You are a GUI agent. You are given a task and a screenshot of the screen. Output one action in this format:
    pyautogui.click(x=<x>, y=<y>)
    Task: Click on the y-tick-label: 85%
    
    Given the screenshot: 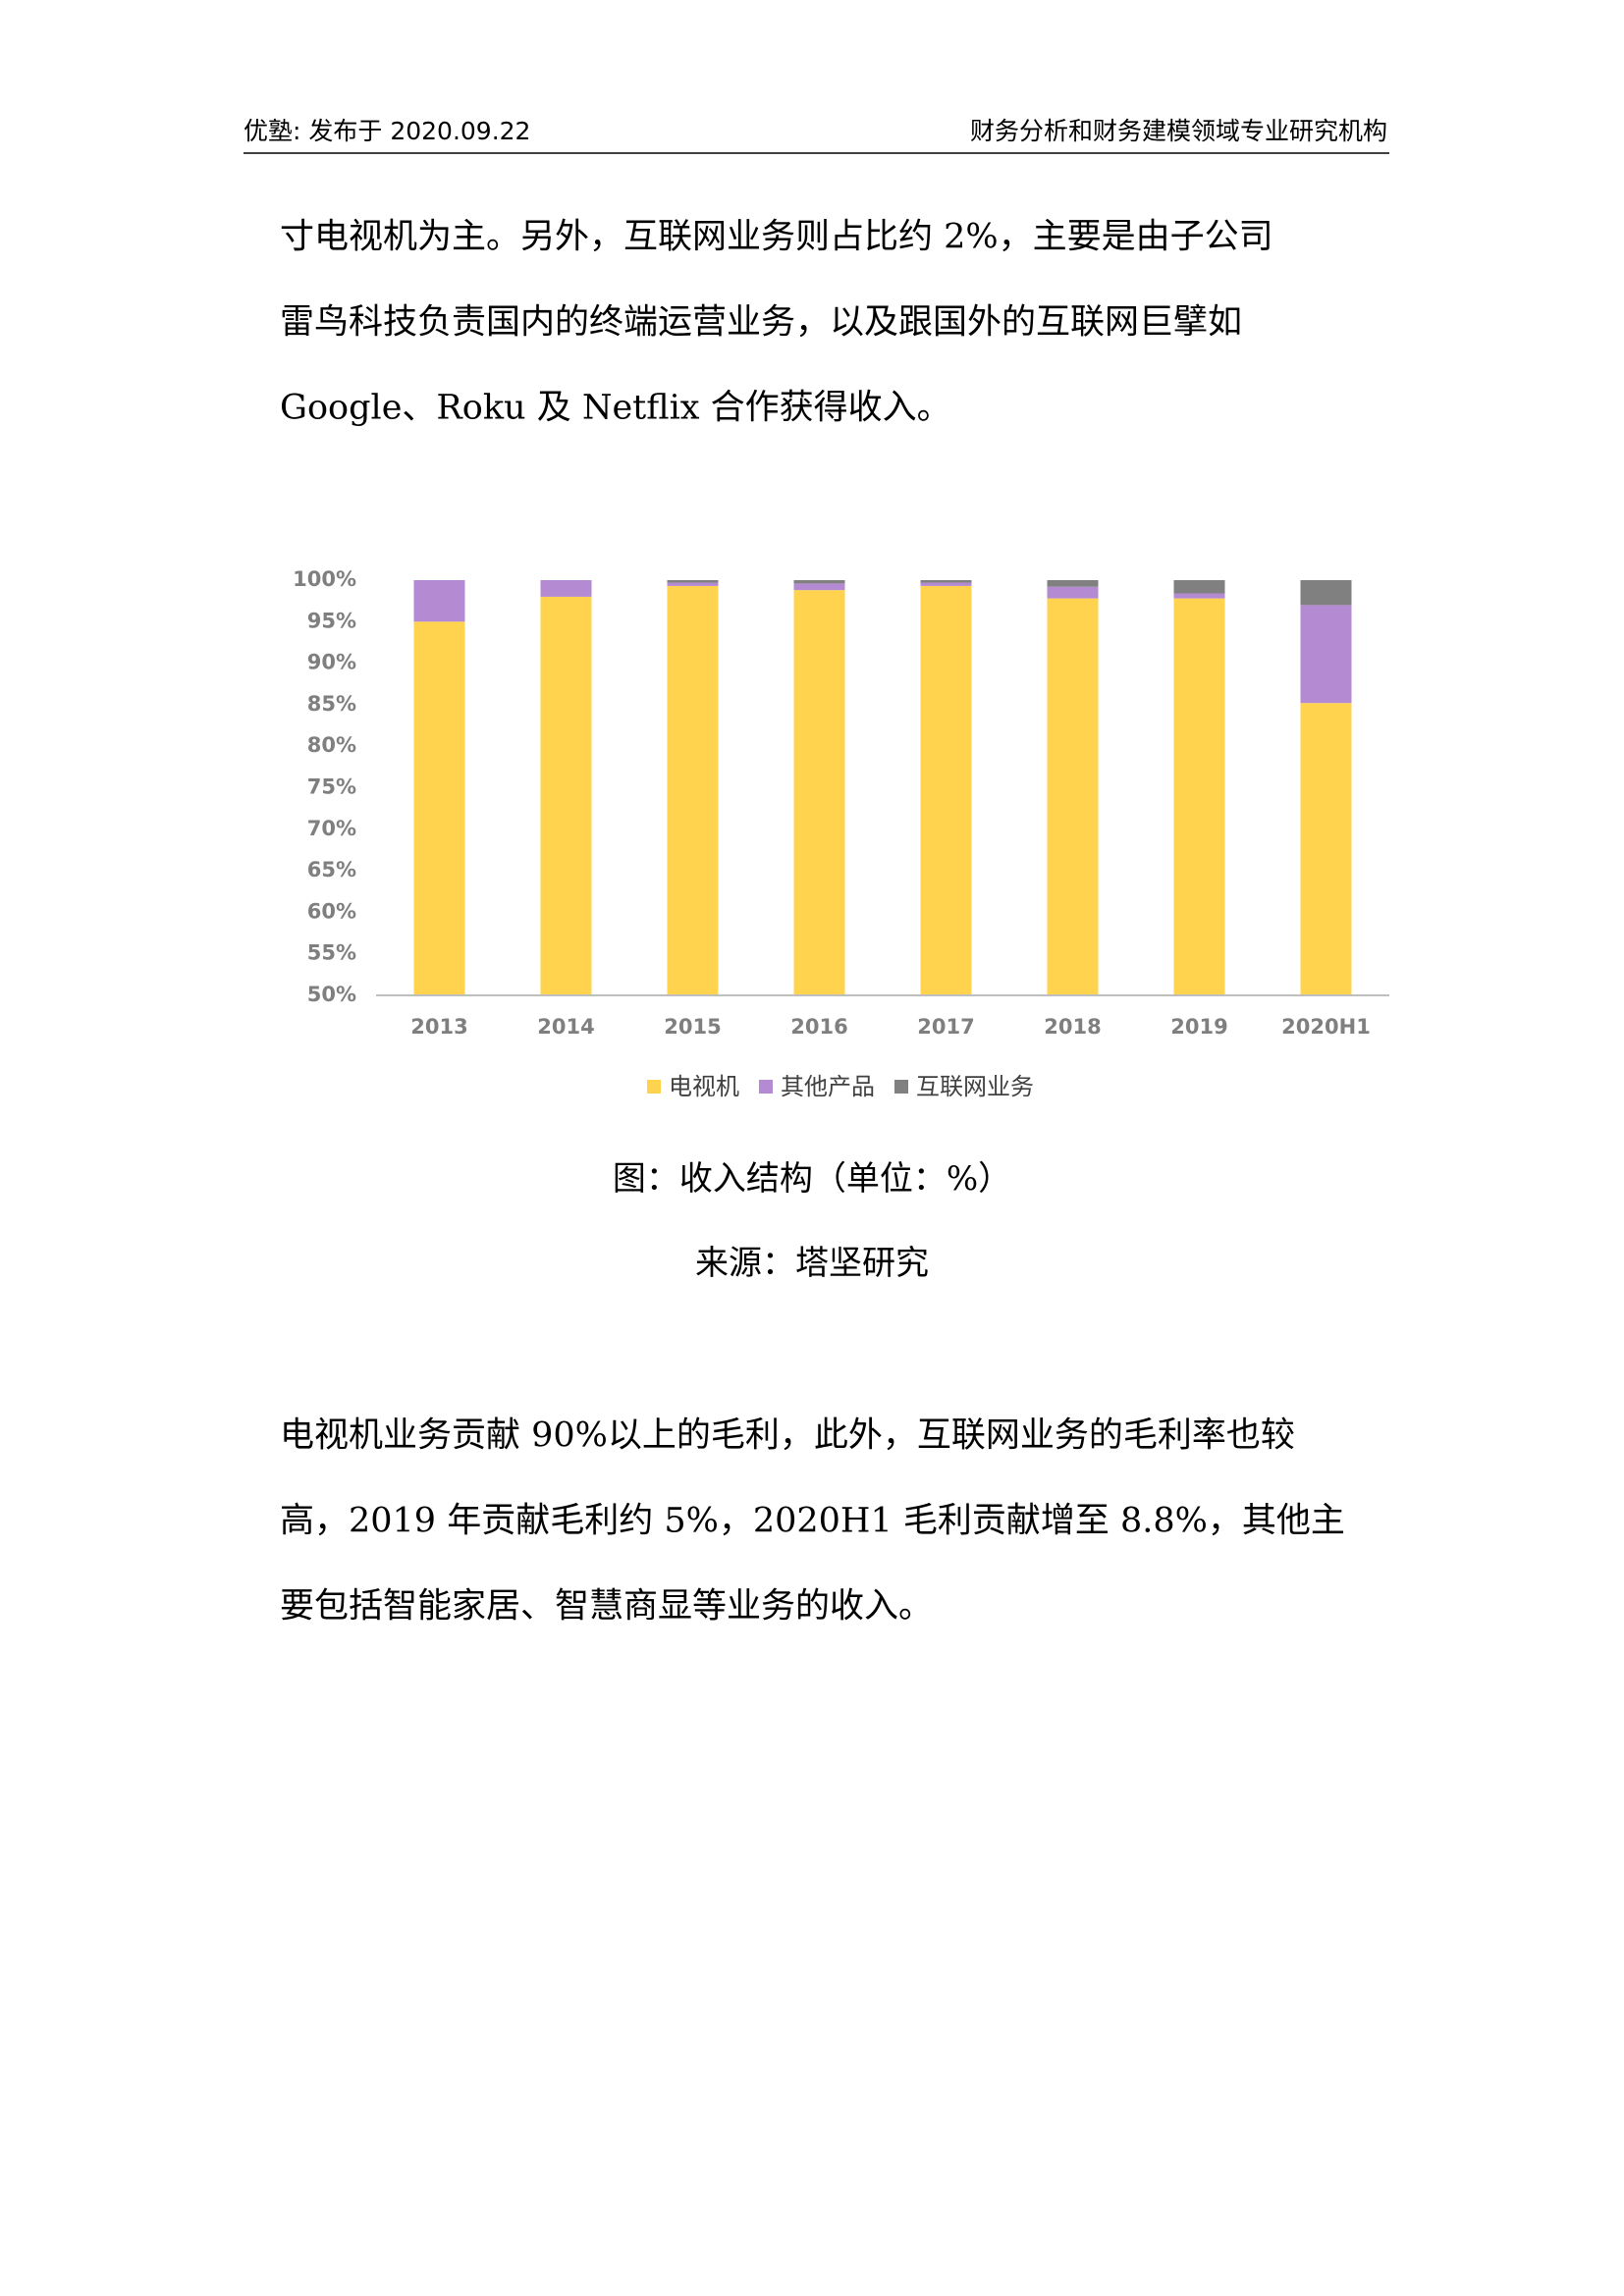 What is the action you would take?
    pyautogui.click(x=331, y=704)
    